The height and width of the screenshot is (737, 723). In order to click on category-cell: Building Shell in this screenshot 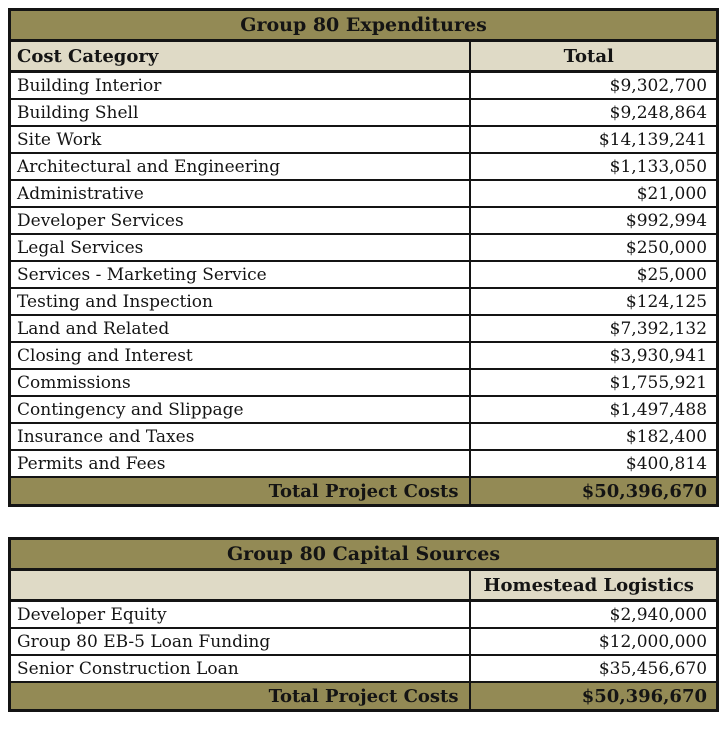, I will do `click(239, 112)`.